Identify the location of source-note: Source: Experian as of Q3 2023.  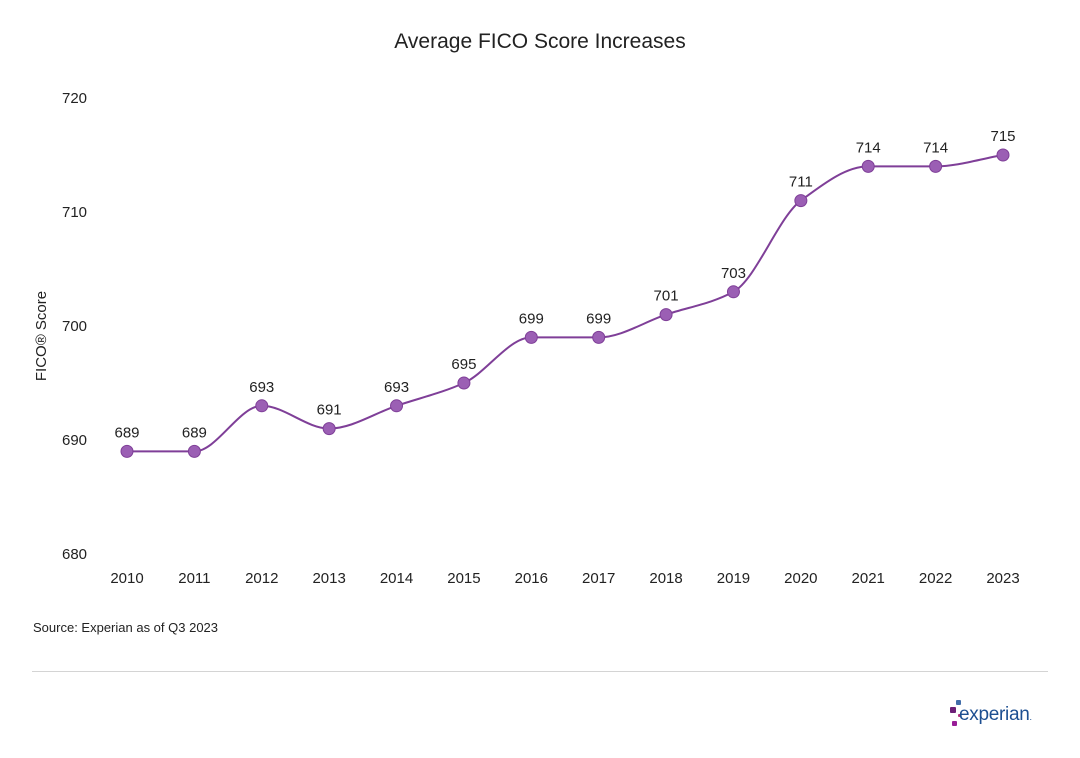
(126, 627).